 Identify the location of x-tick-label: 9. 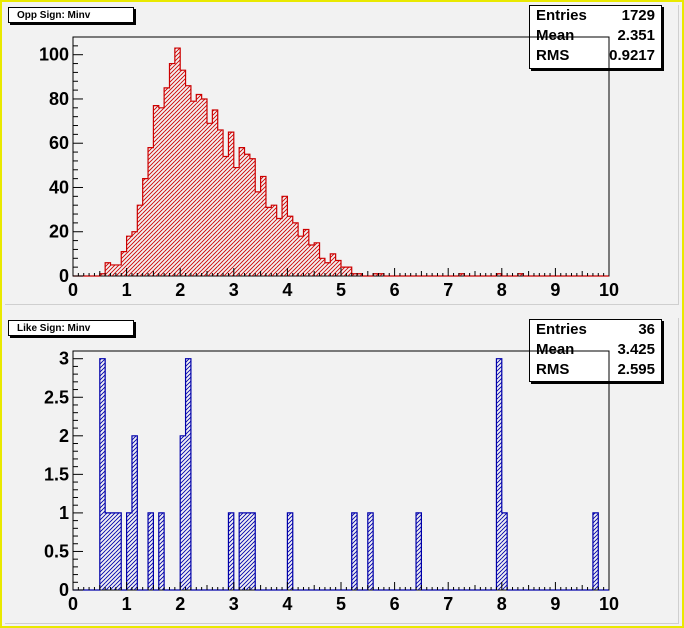
(555, 604).